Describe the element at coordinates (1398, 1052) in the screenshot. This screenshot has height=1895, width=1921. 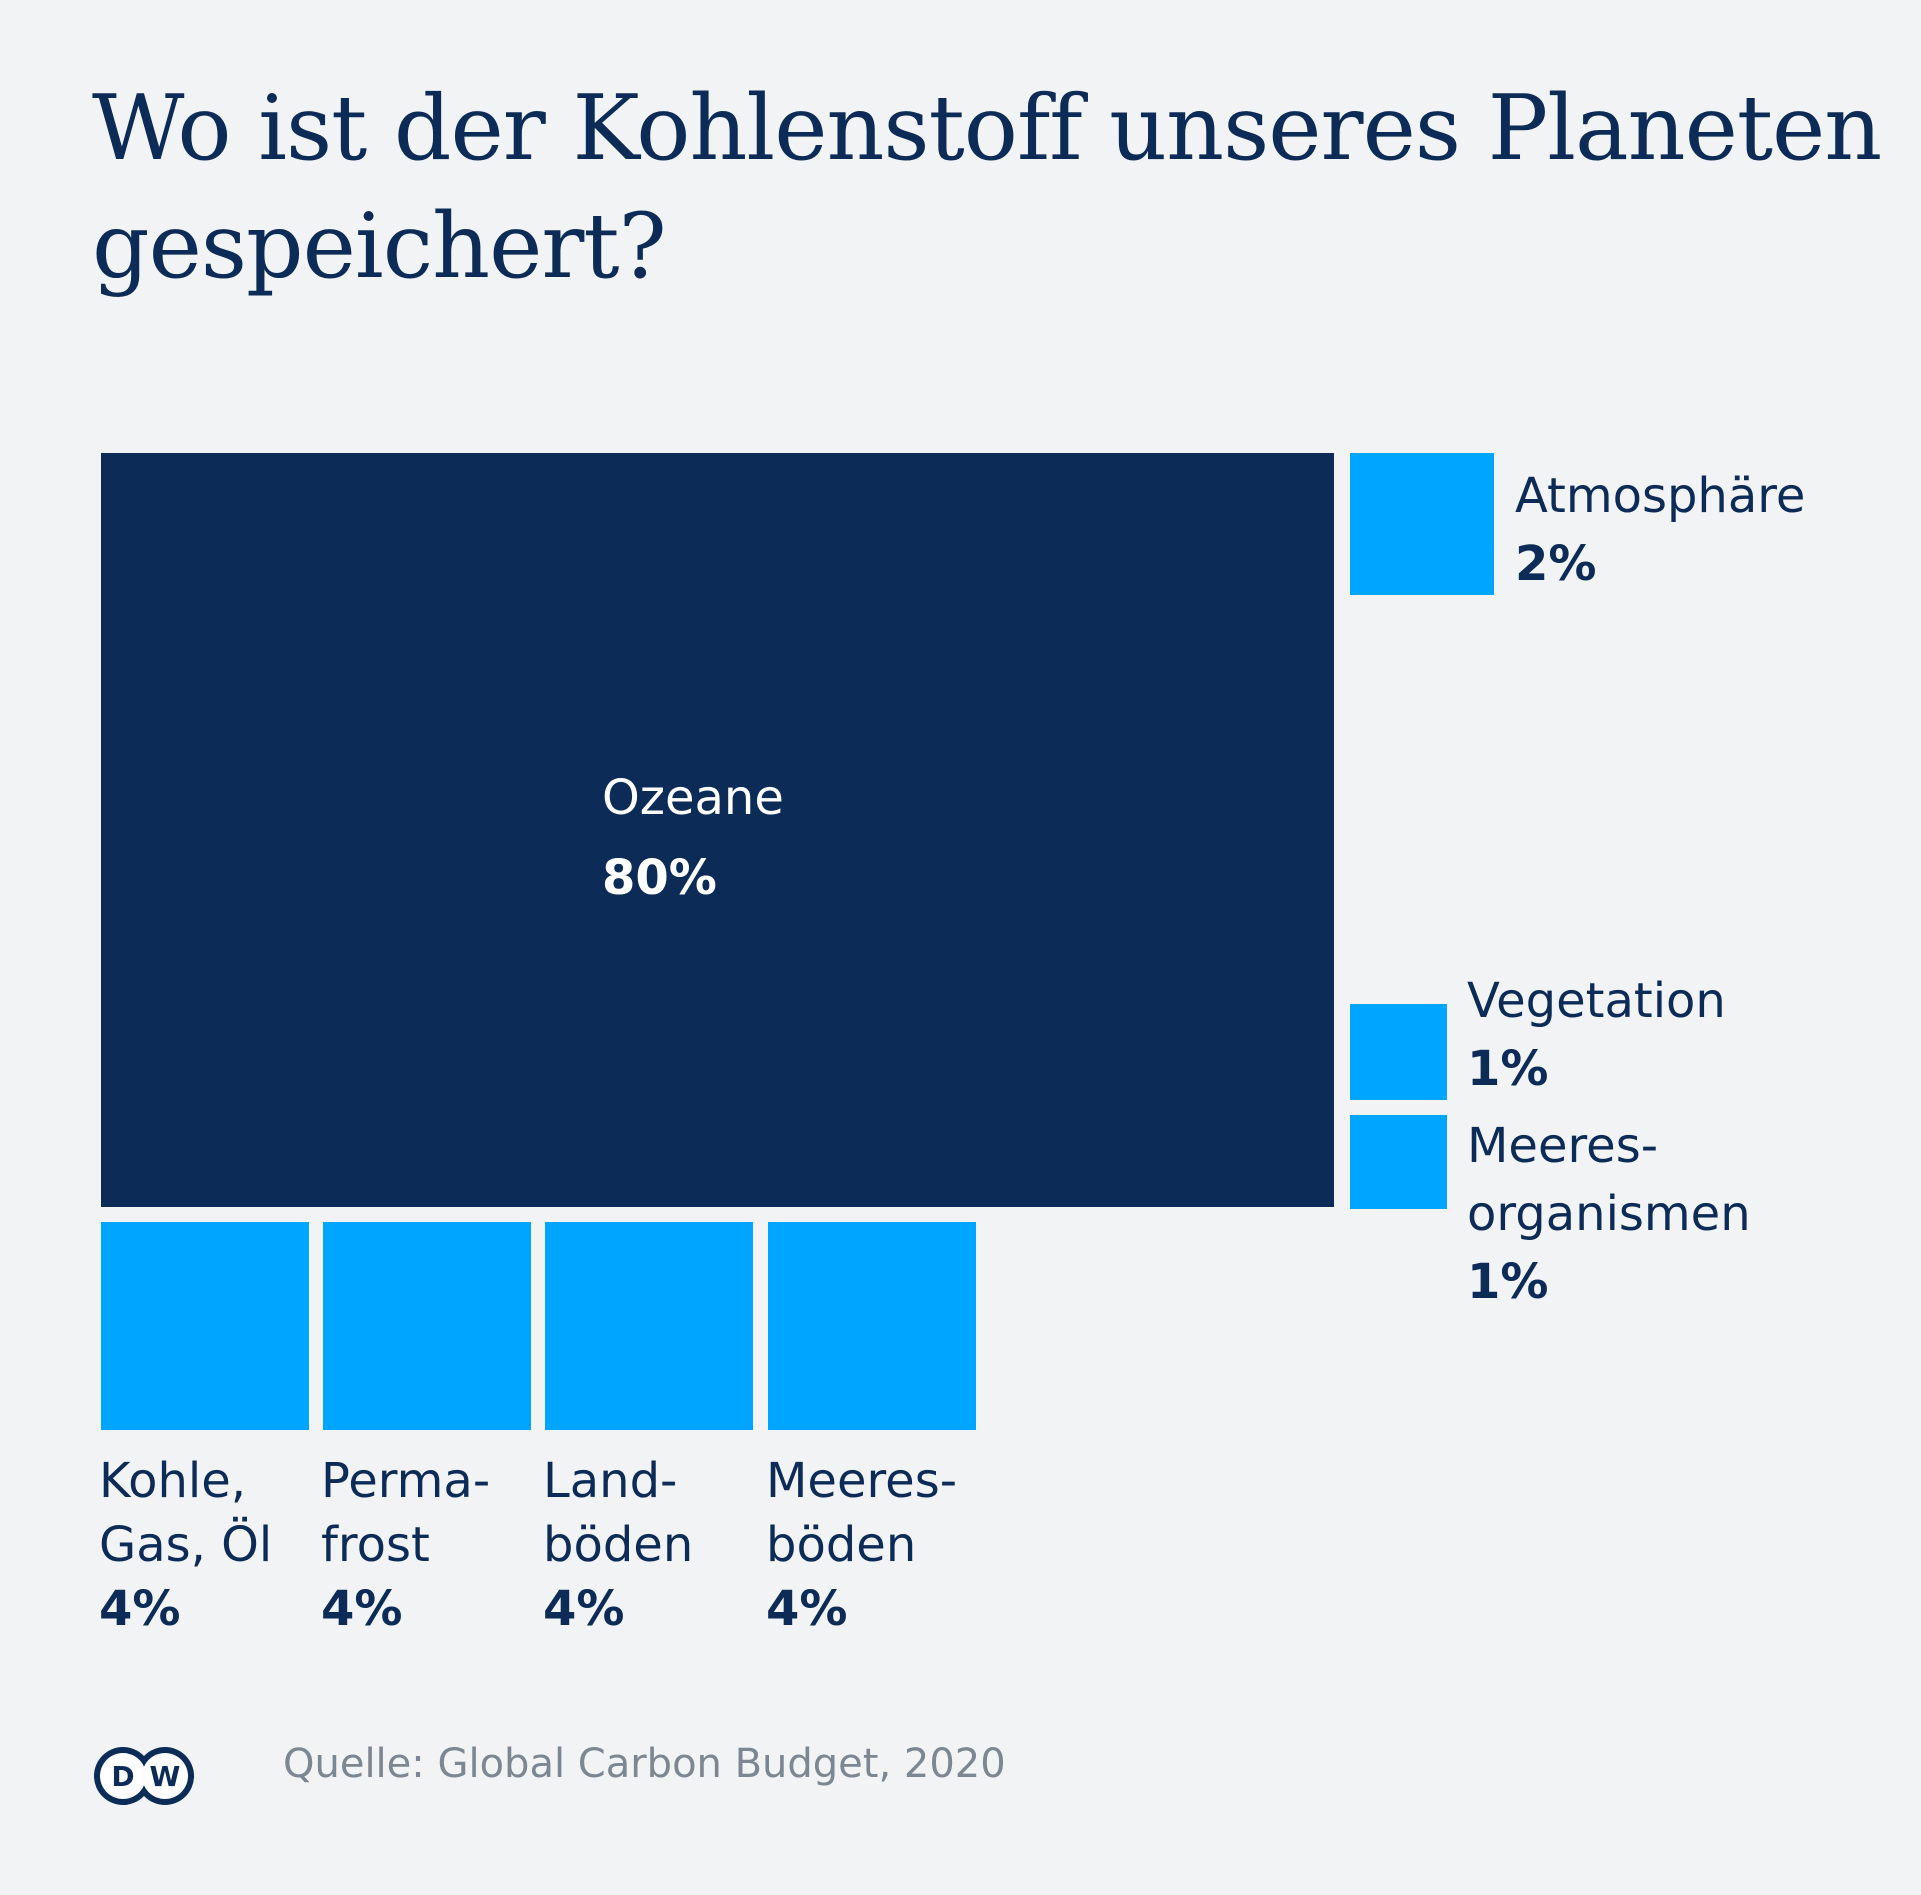
I see `tile-vegetation` at that location.